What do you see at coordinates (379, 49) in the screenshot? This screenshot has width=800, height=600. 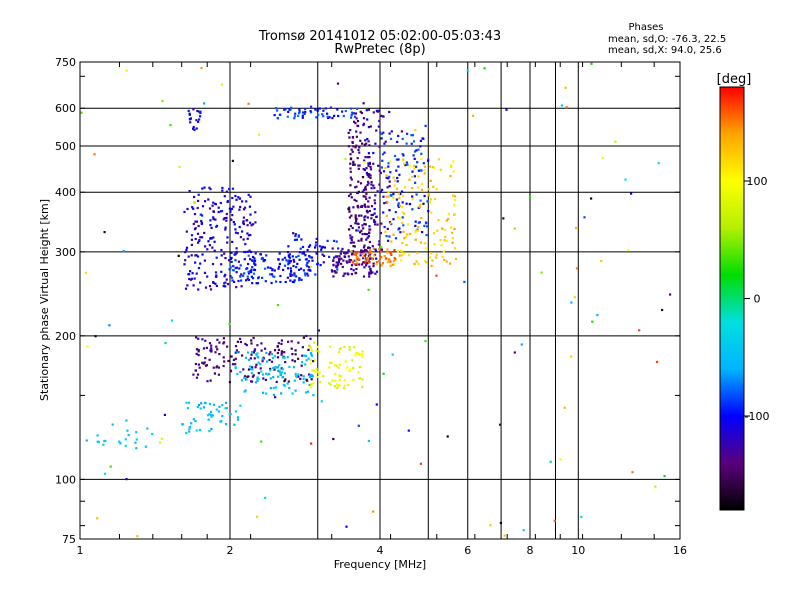 I see `chart-subtitle: RwPretec (8p)` at bounding box center [379, 49].